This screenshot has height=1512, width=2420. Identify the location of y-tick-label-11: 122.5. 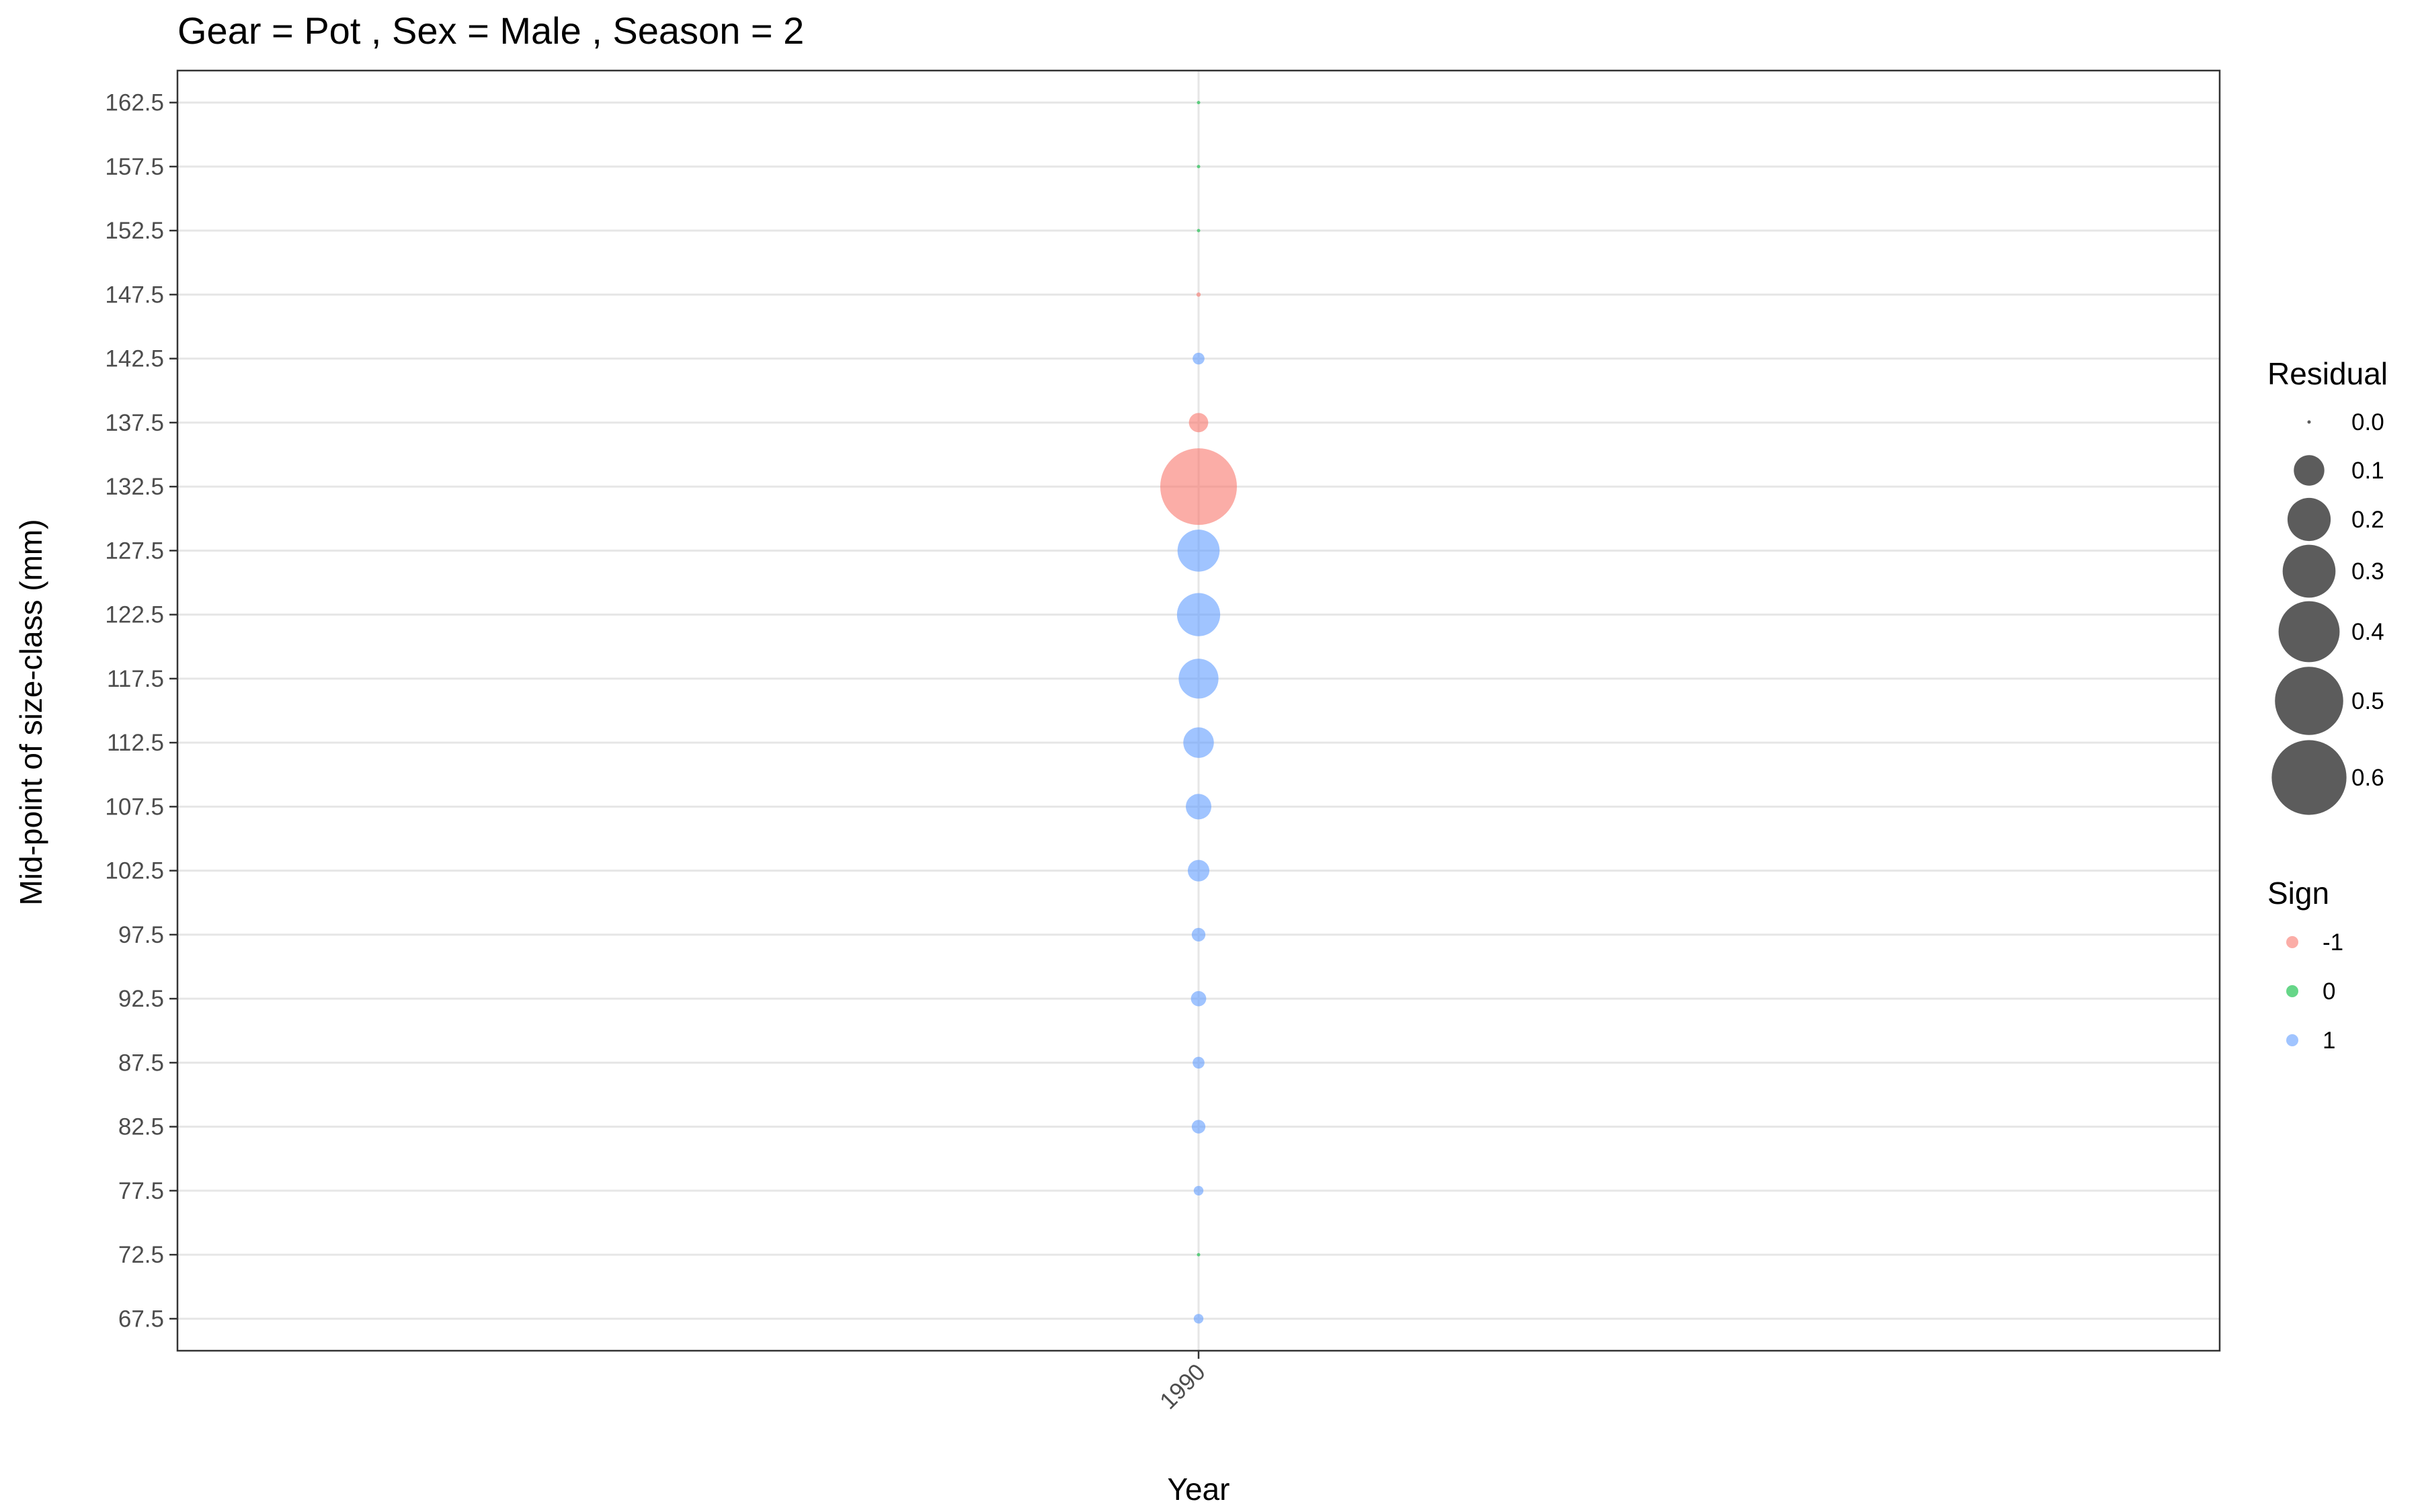
(134, 615).